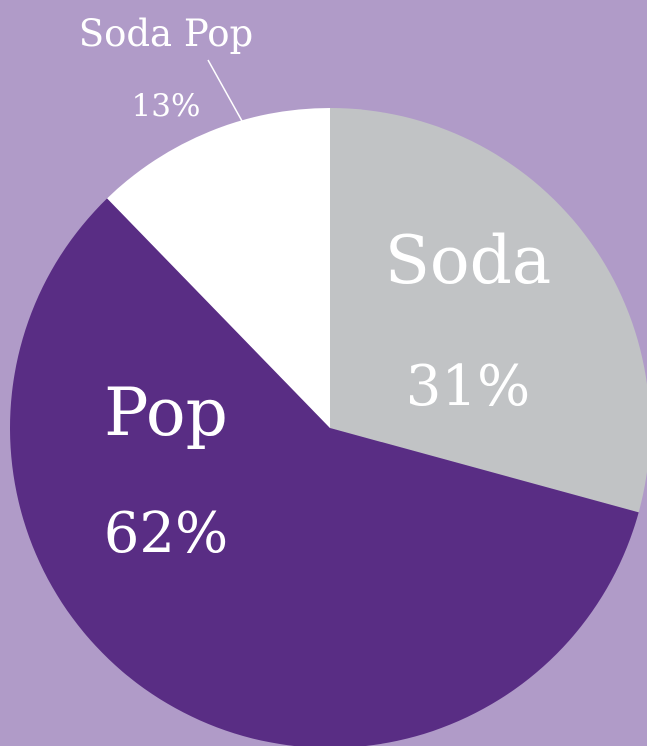 The height and width of the screenshot is (746, 647). What do you see at coordinates (166, 106) in the screenshot?
I see `slice-value-soda-pop: 13%` at bounding box center [166, 106].